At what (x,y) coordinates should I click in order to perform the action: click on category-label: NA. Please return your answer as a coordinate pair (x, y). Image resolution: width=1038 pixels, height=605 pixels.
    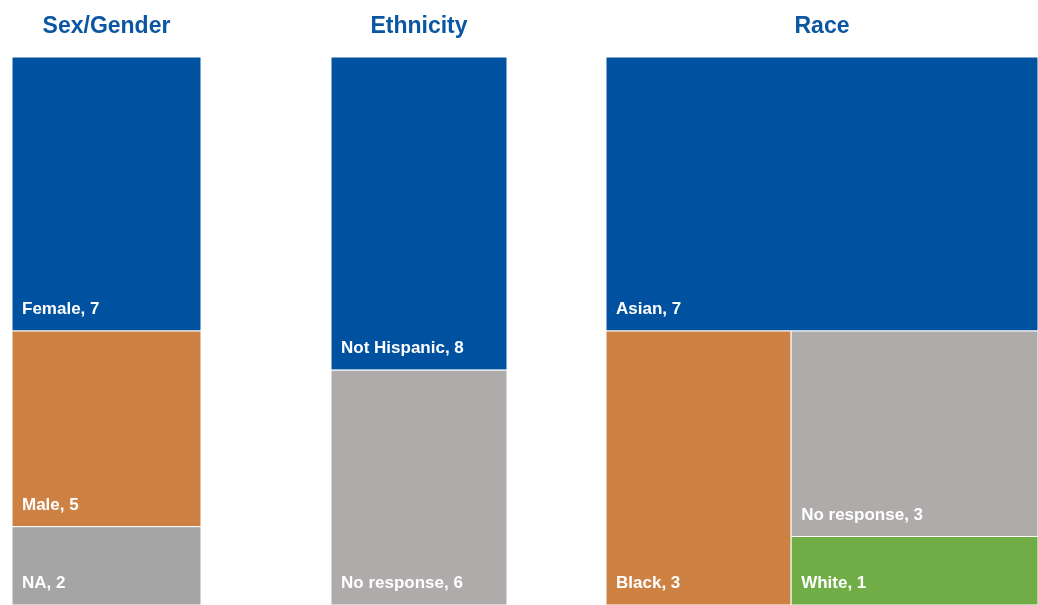
    Looking at the image, I should click on (34, 582).